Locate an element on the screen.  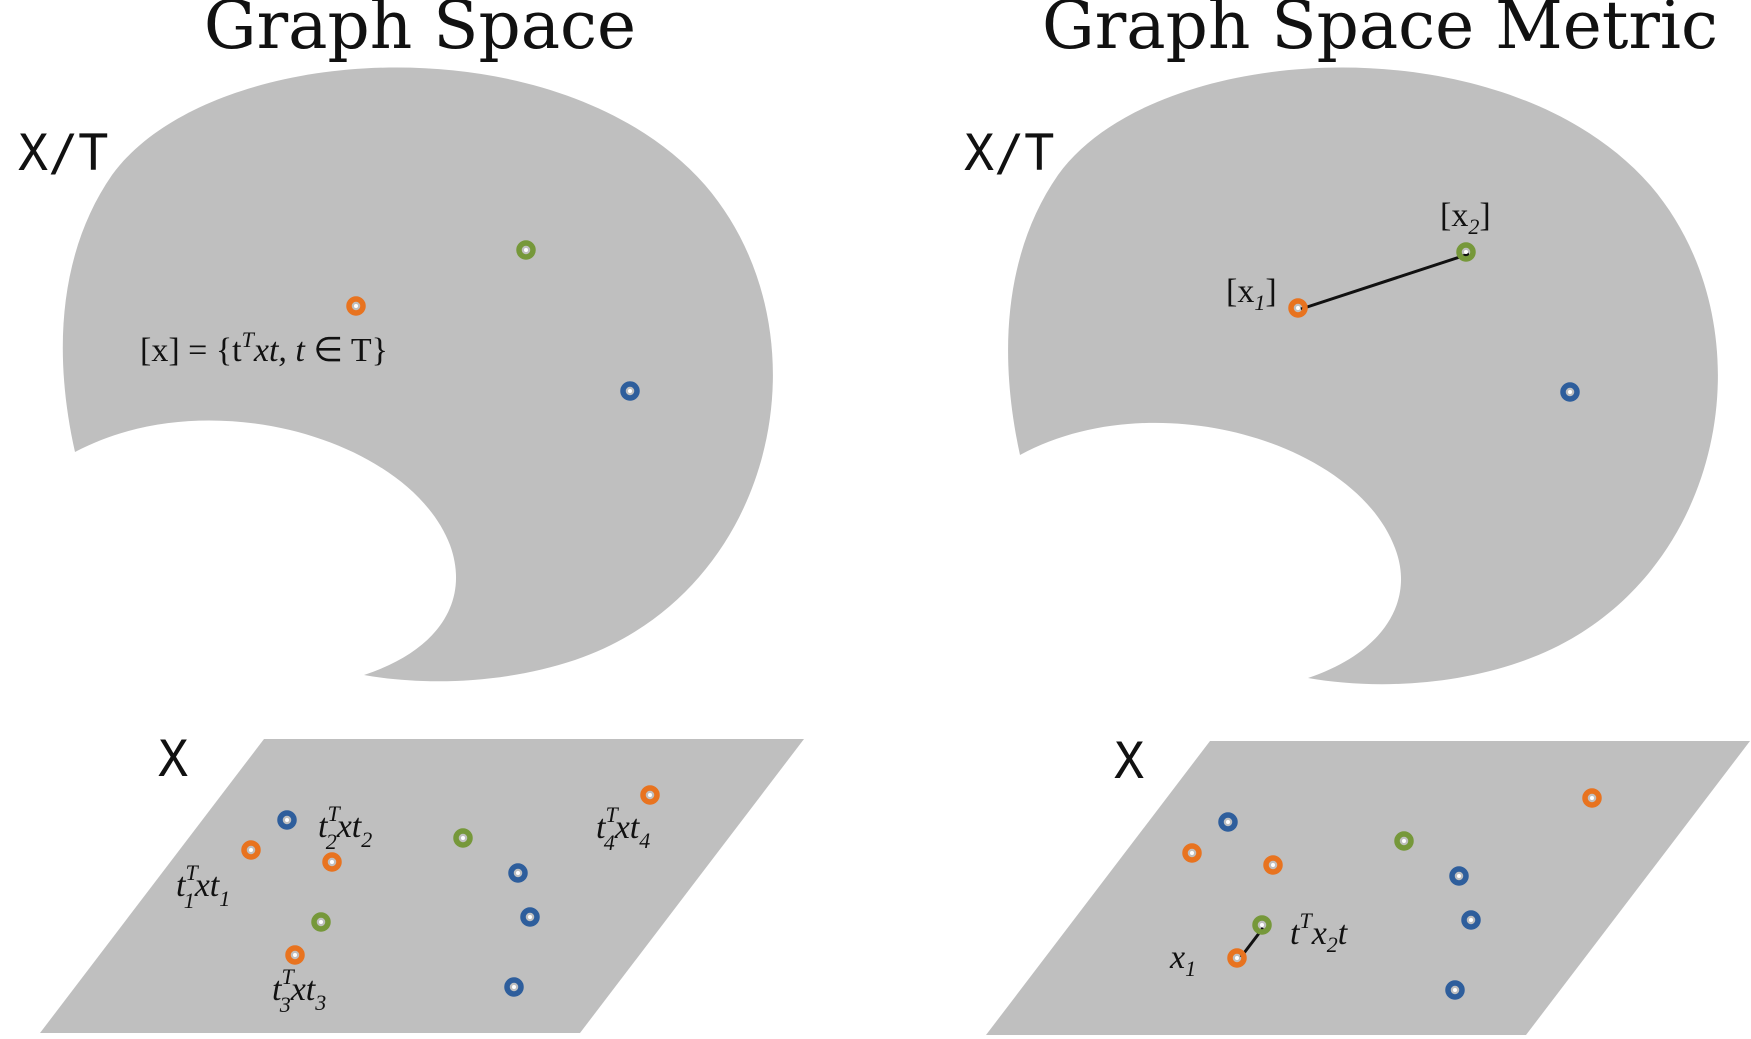
left-plane-orange-point-4-ring is located at coordinates (650, 795).